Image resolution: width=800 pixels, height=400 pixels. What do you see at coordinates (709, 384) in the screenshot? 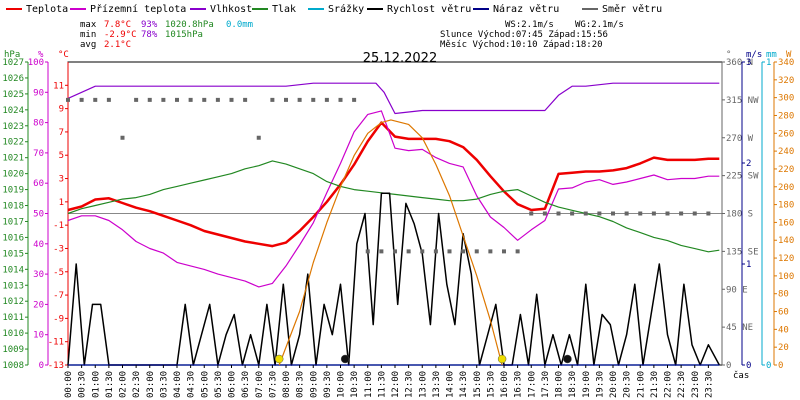
I see `x-tick-label: 23:30` at bounding box center [709, 384].